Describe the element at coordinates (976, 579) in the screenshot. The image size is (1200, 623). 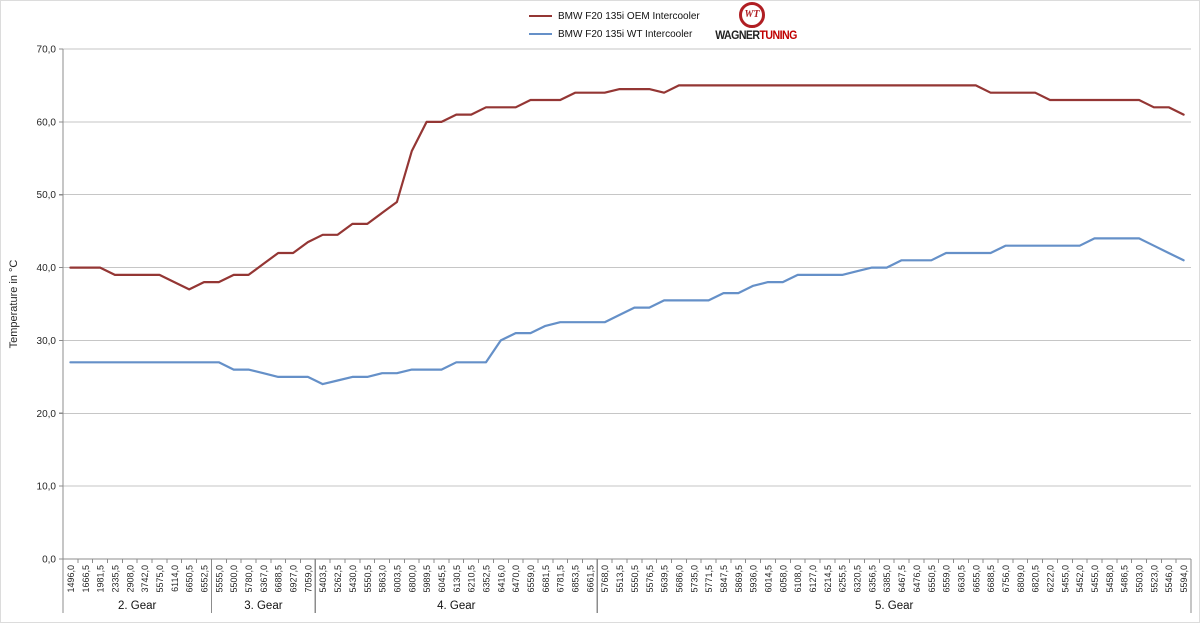
I see `svg-text: 6655,0` at that location.